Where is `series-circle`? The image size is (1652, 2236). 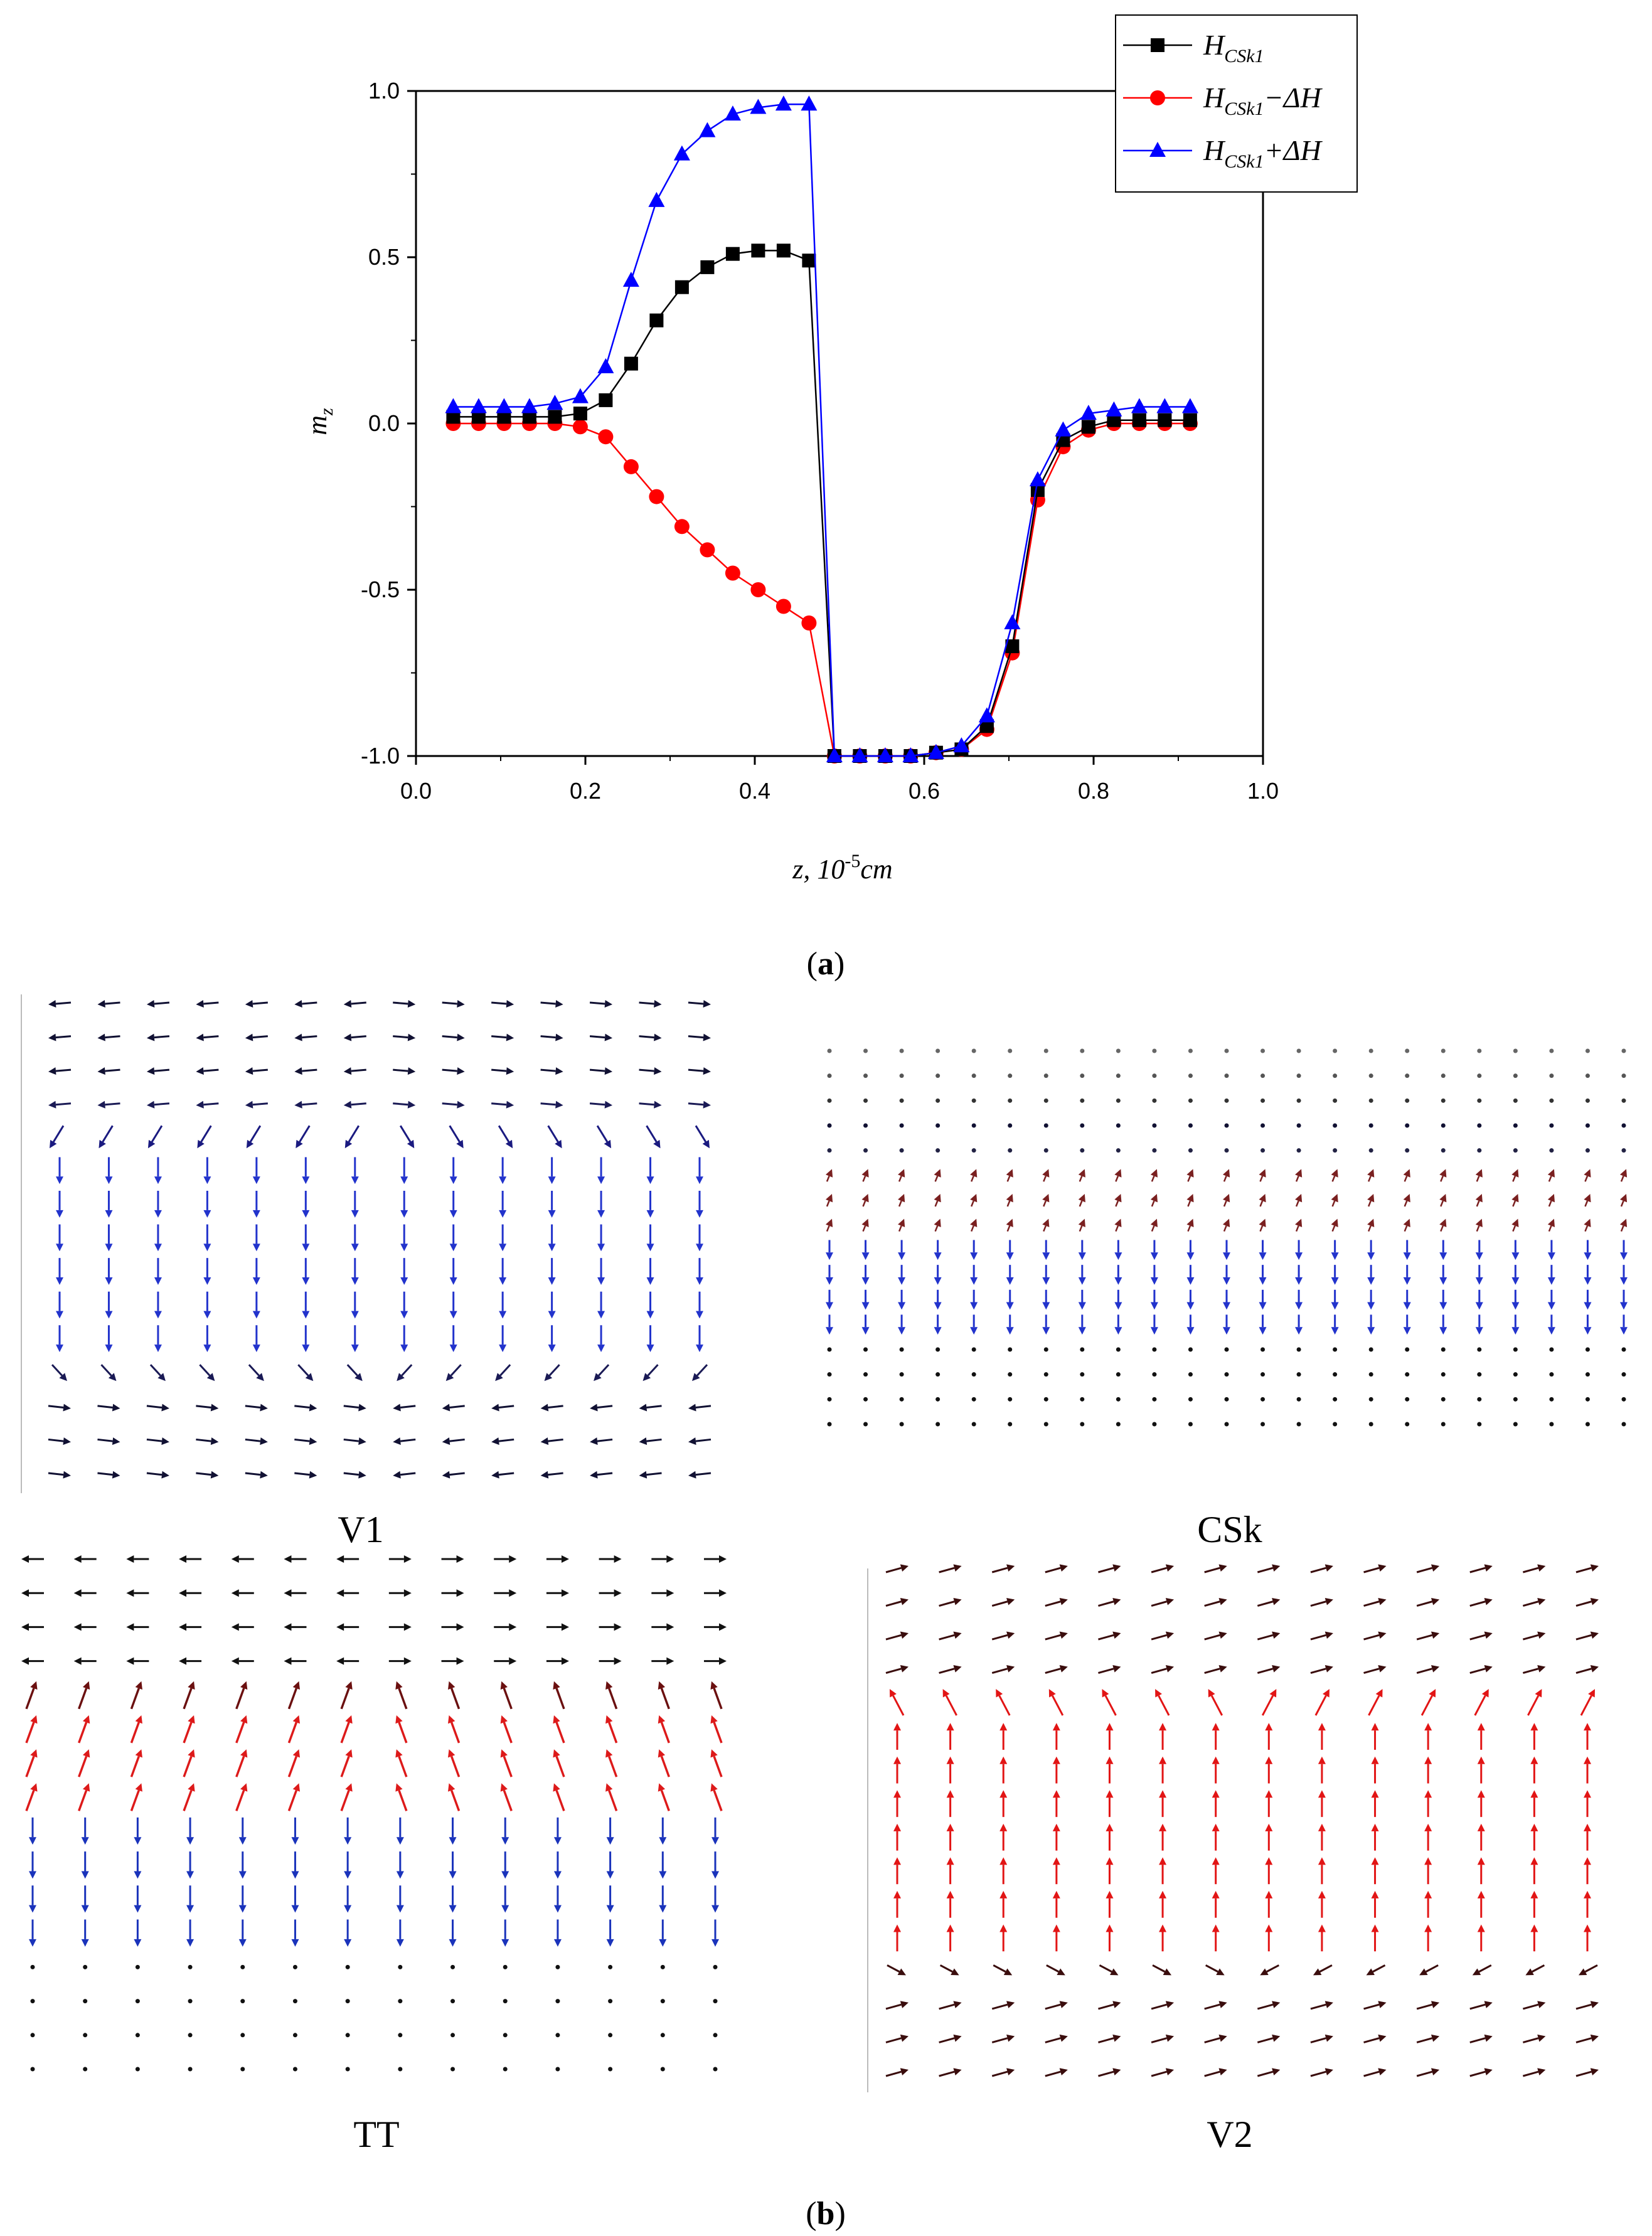
series-circle is located at coordinates (822, 590).